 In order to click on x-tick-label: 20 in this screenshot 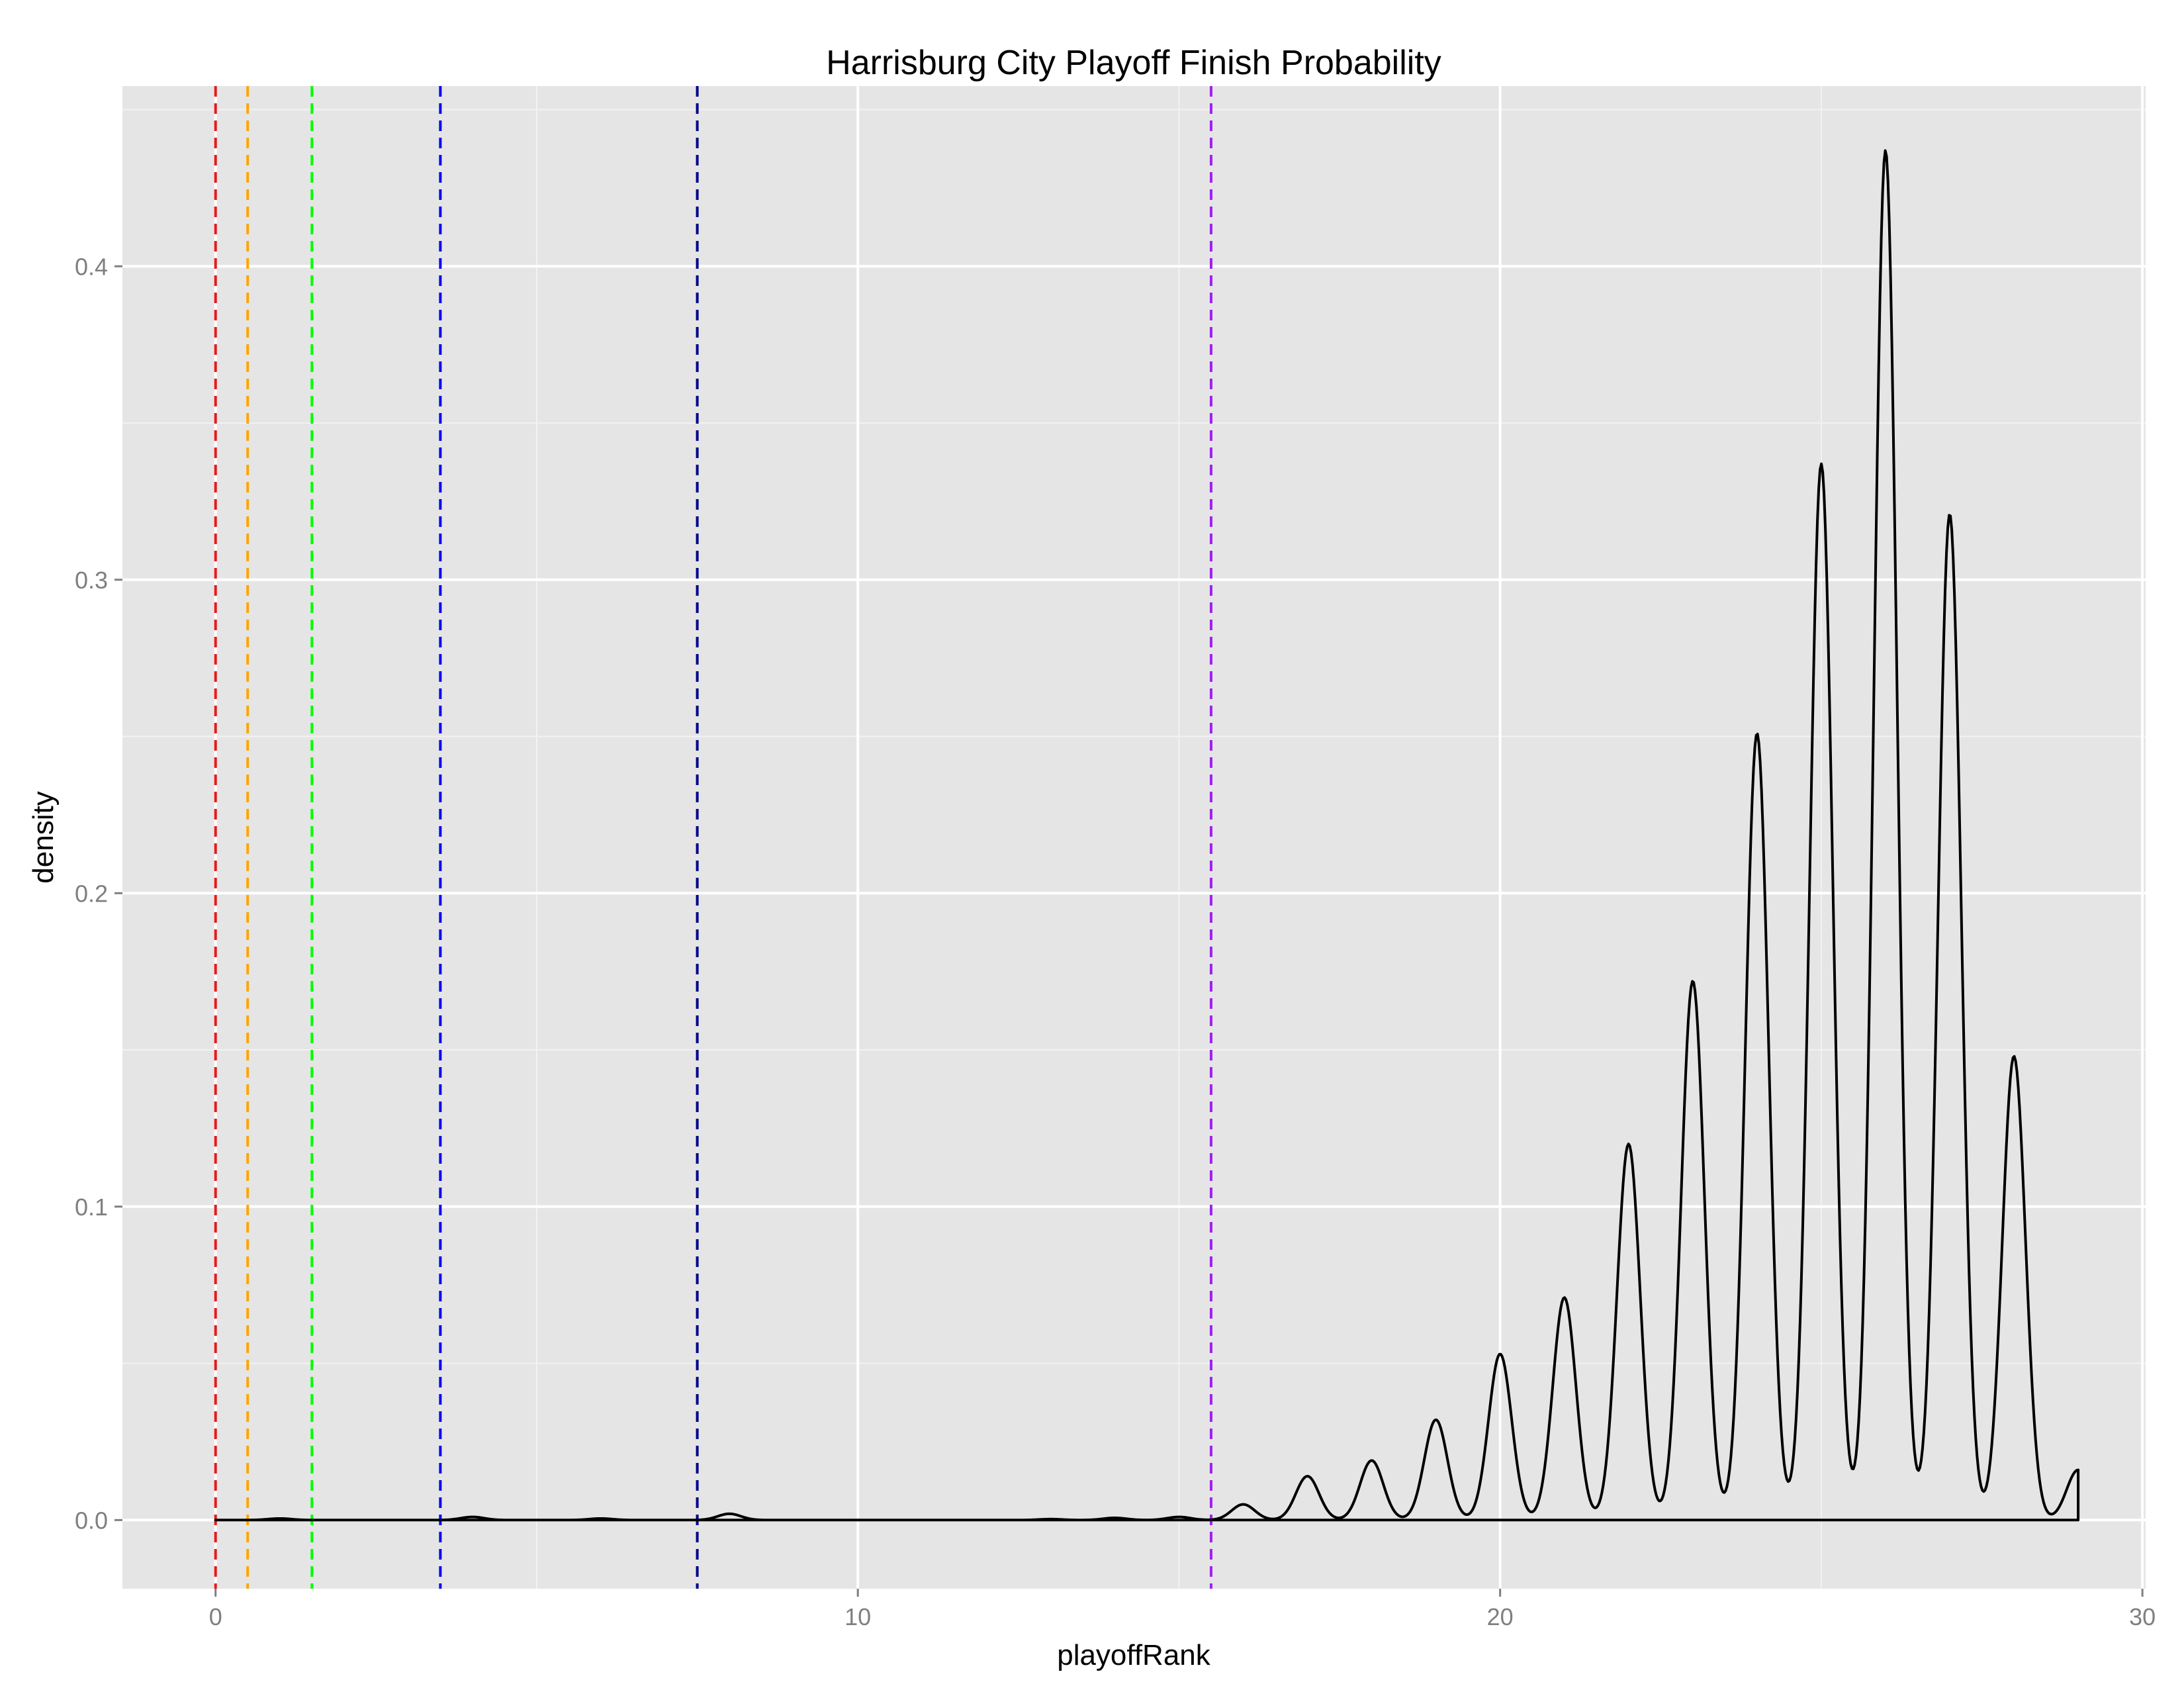, I will do `click(1501, 1616)`.